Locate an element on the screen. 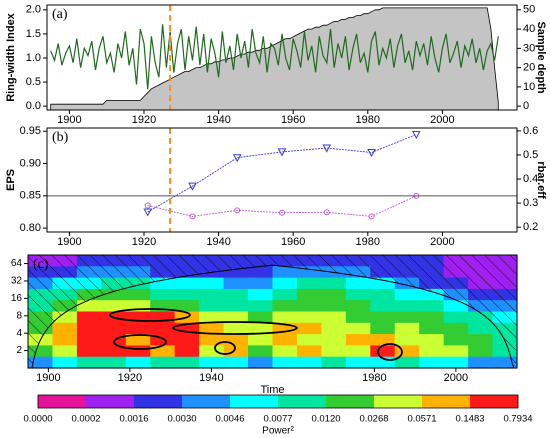  y-tick-label: 8 is located at coordinates (19, 315).